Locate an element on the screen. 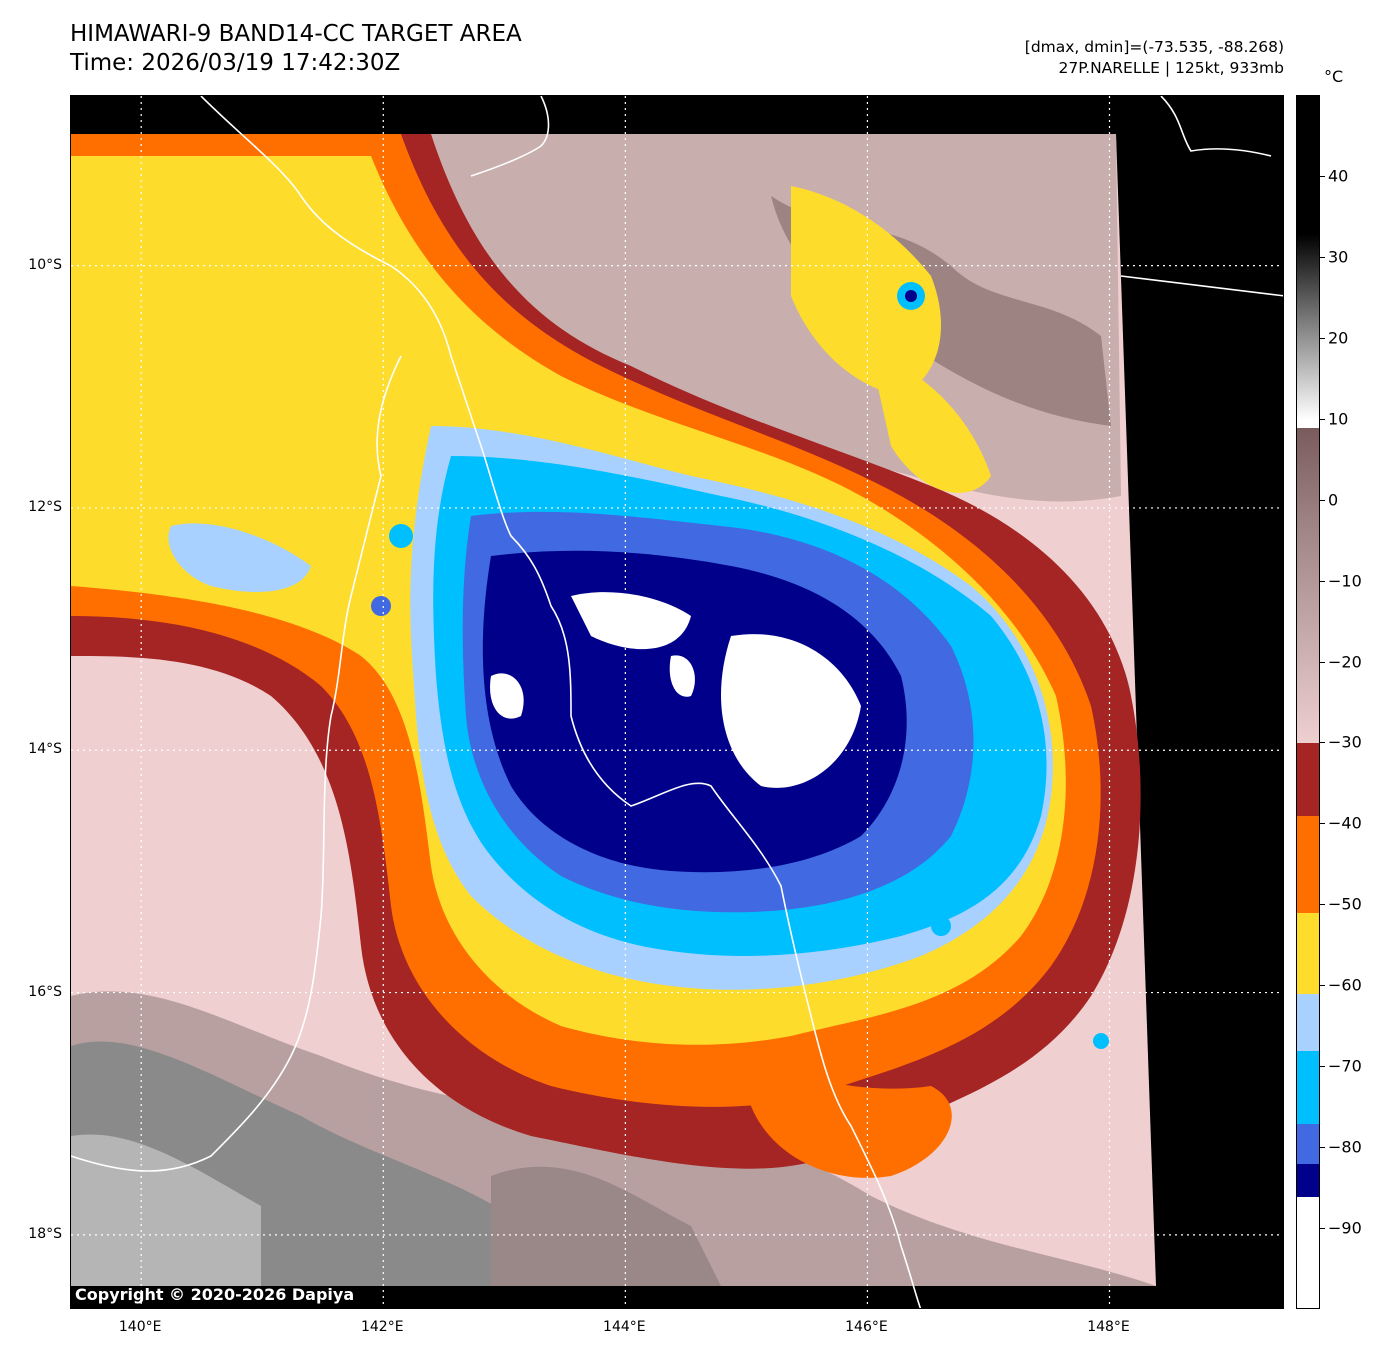 The image size is (1388, 1359). copyright-text: Copyright © 2020-2026 Dapiya is located at coordinates (215, 1294).